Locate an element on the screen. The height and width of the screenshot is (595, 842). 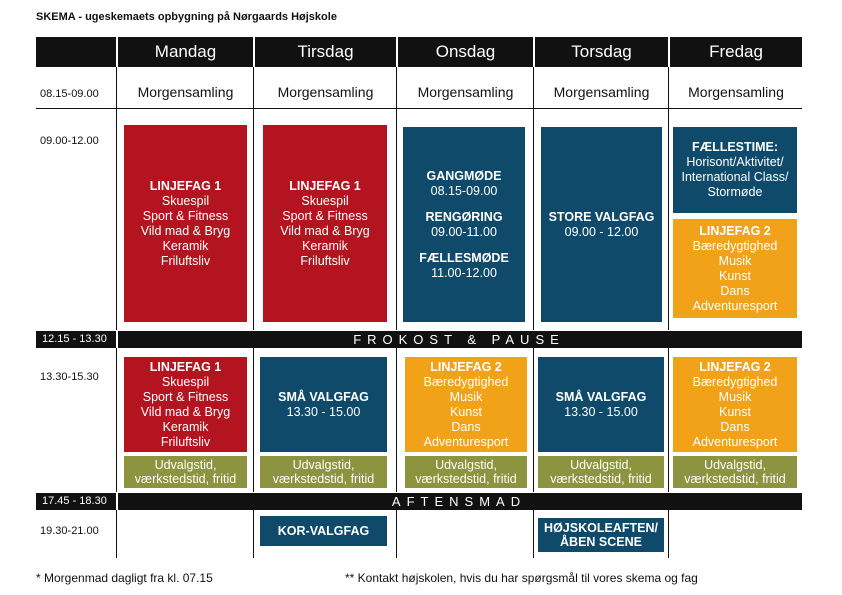
kor-valgfag-tirsdag: KOR-VALGFAG is located at coordinates (323, 531).